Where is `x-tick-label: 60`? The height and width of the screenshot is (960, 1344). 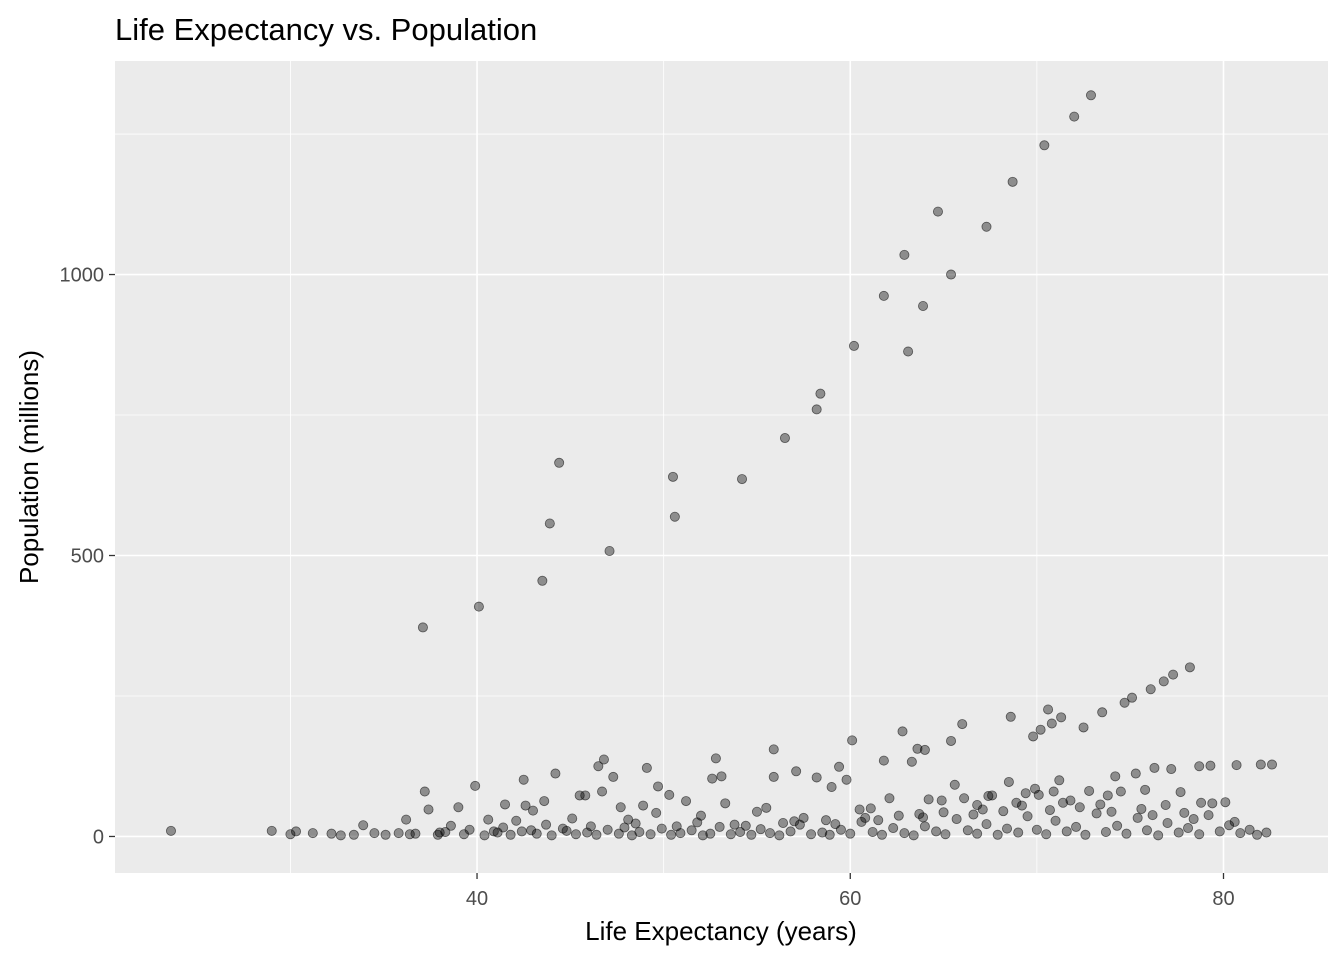 x-tick-label: 60 is located at coordinates (850, 899).